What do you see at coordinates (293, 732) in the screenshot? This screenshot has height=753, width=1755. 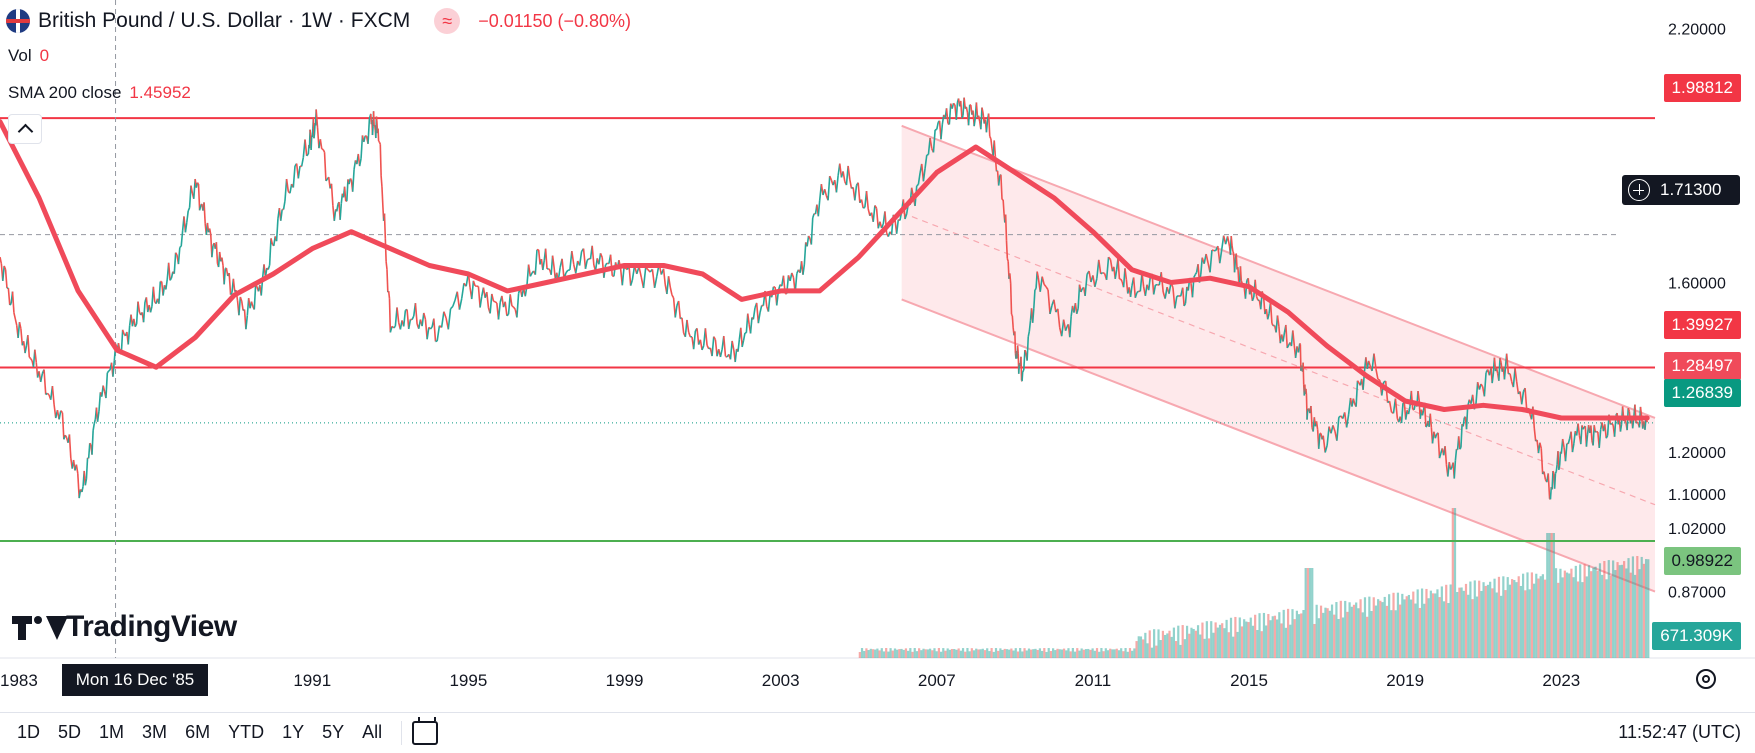 I see `range-button-1y: 1Y` at bounding box center [293, 732].